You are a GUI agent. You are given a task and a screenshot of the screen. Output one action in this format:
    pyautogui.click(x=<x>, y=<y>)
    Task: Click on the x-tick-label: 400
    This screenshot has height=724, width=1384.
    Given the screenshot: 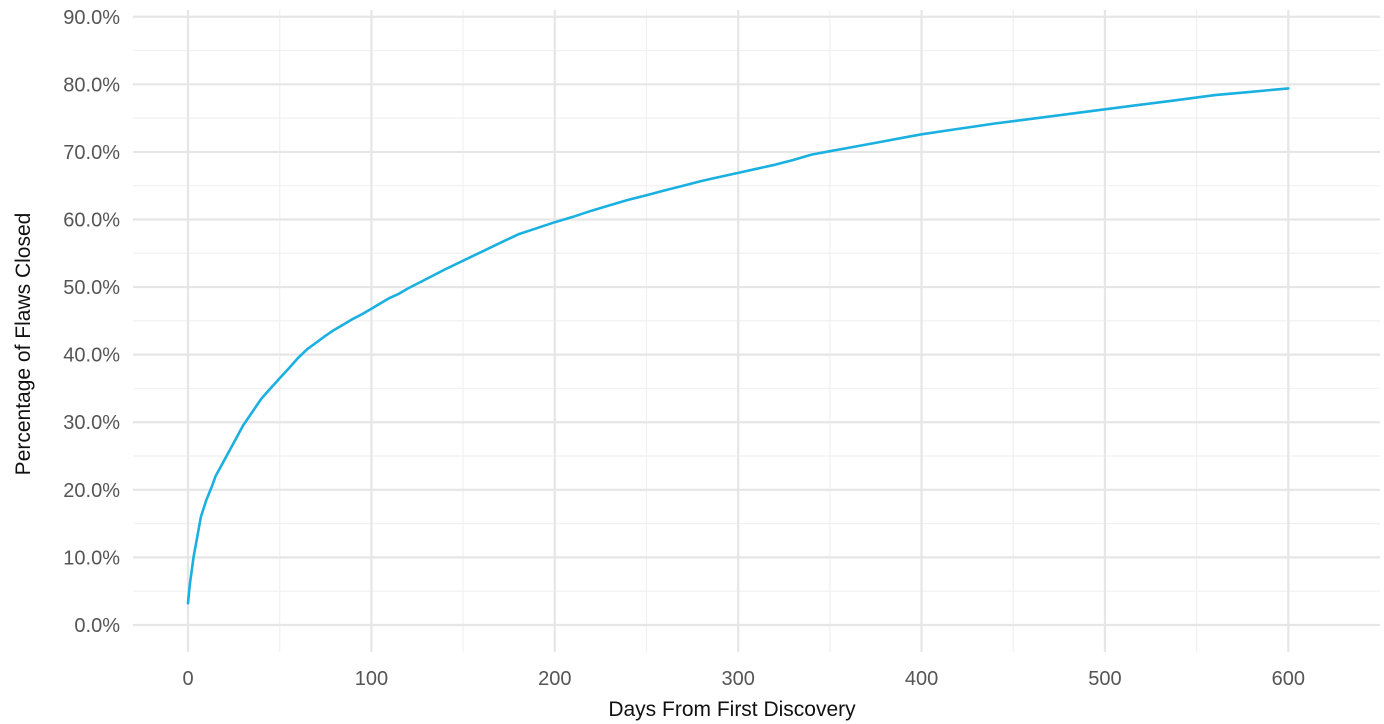 What is the action you would take?
    pyautogui.click(x=921, y=679)
    